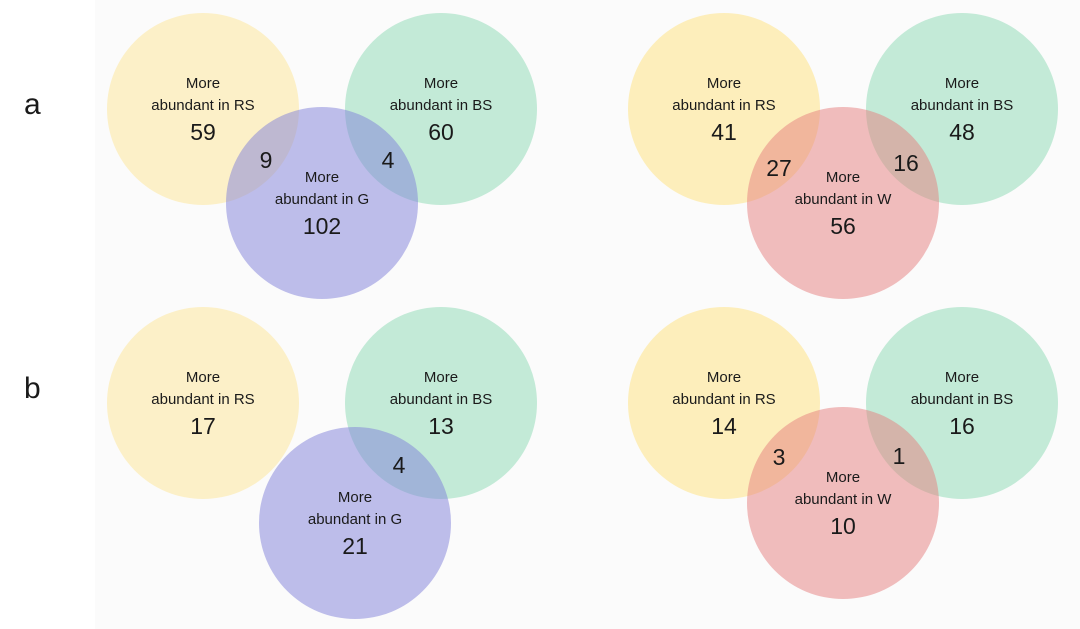 Image resolution: width=1080 pixels, height=629 pixels. Describe the element at coordinates (843, 526) in the screenshot. I see `w-count: 10` at that location.